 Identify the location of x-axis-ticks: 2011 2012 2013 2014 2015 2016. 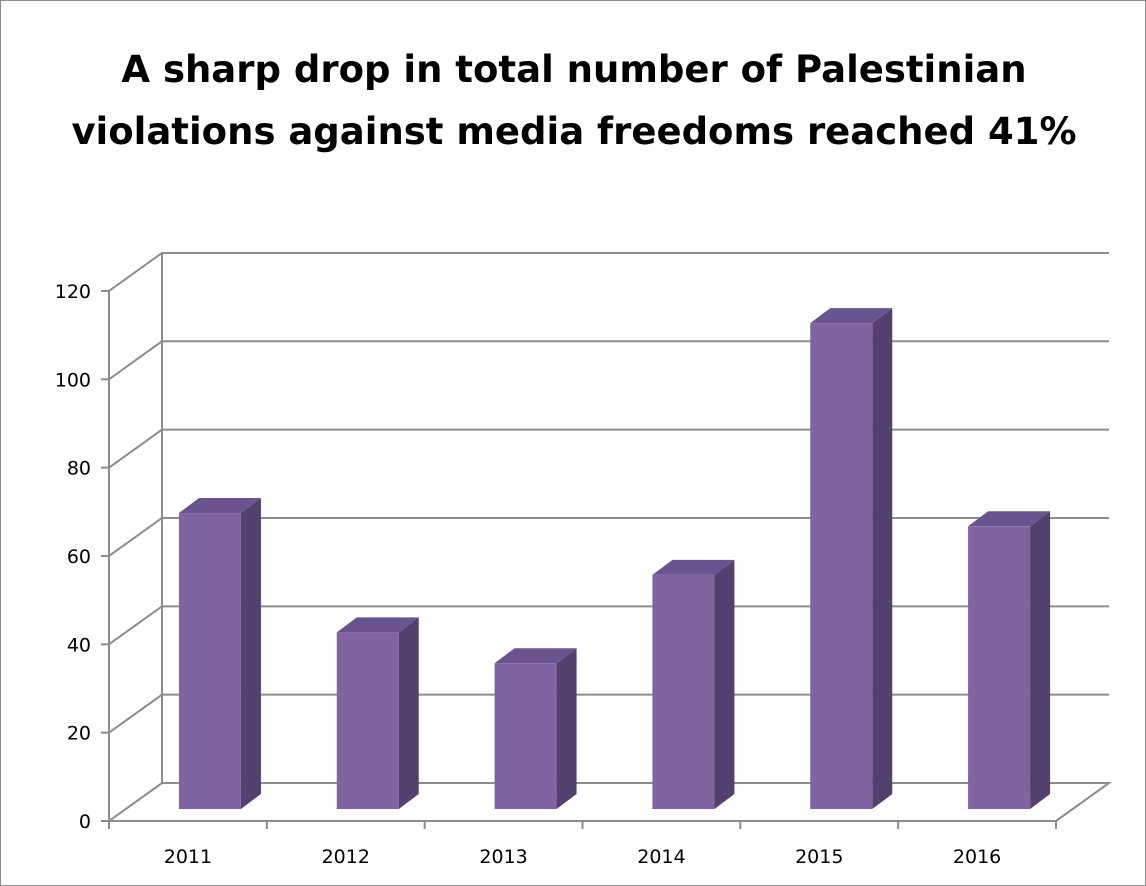
(582, 844).